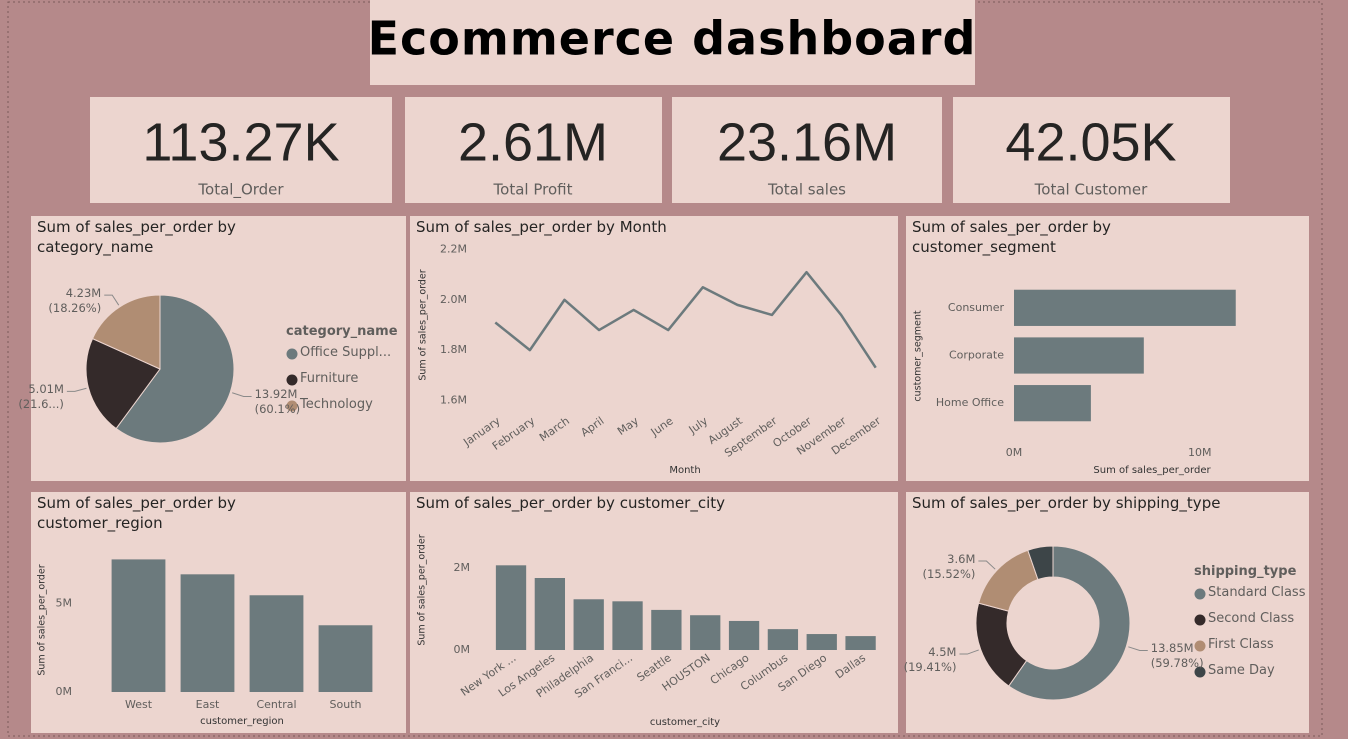 This screenshot has height=739, width=1348. Describe the element at coordinates (453, 349) in the screenshot. I see `y-tick-label: 1.8M` at that location.